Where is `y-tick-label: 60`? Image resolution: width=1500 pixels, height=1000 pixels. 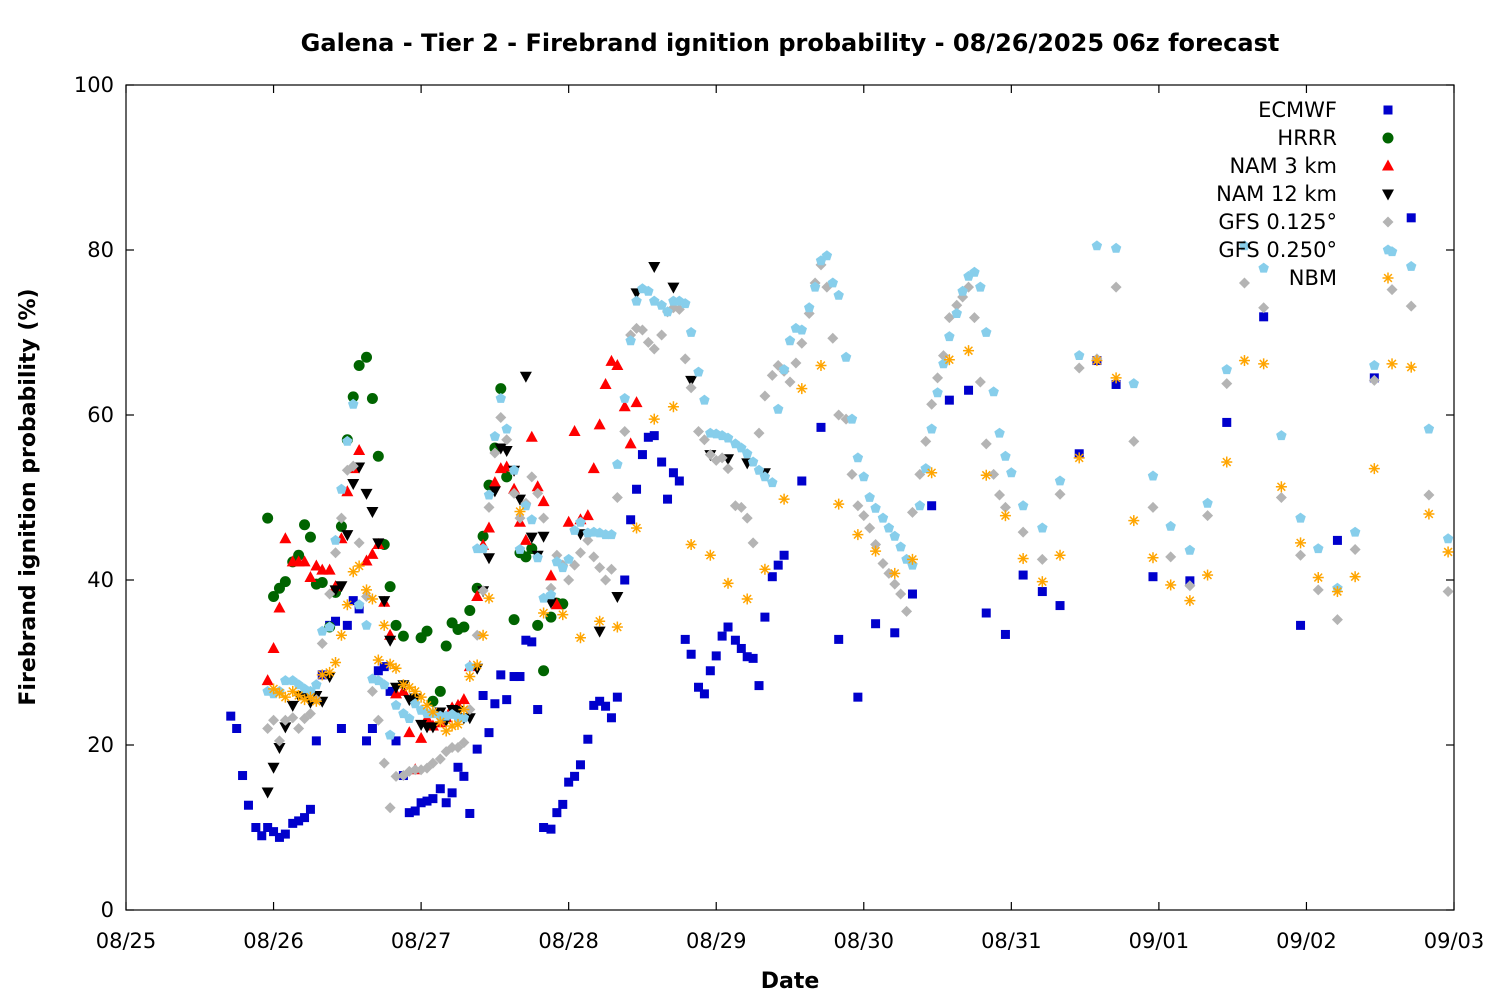 y-tick-label: 60 is located at coordinates (100, 415).